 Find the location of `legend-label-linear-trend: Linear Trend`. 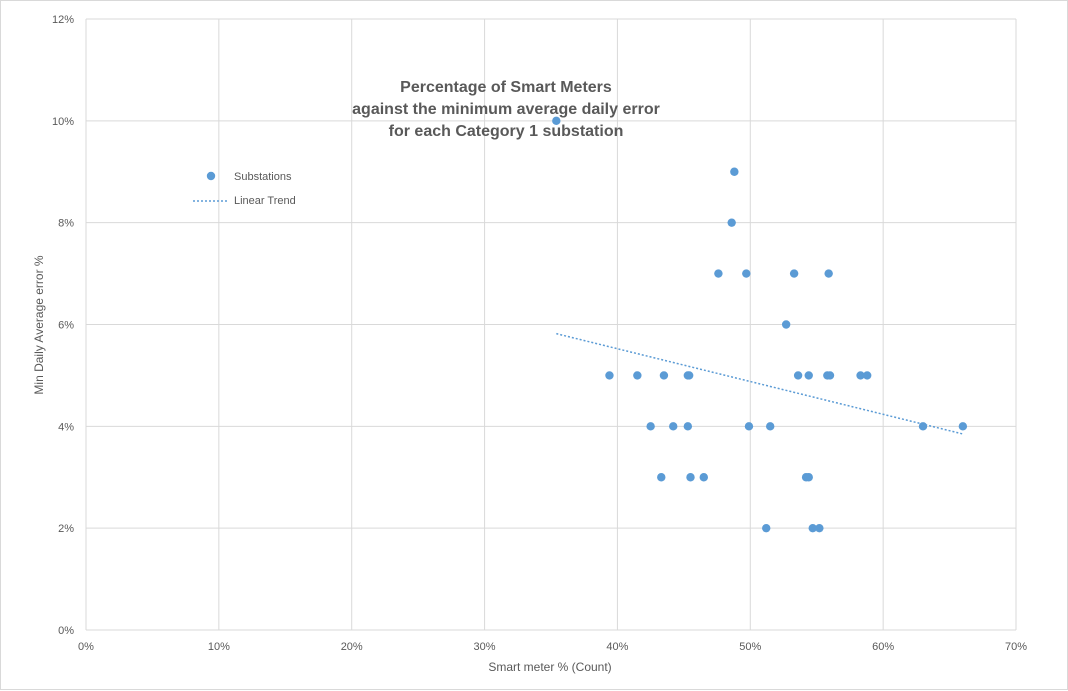

legend-label-linear-trend: Linear Trend is located at coordinates (265, 201).